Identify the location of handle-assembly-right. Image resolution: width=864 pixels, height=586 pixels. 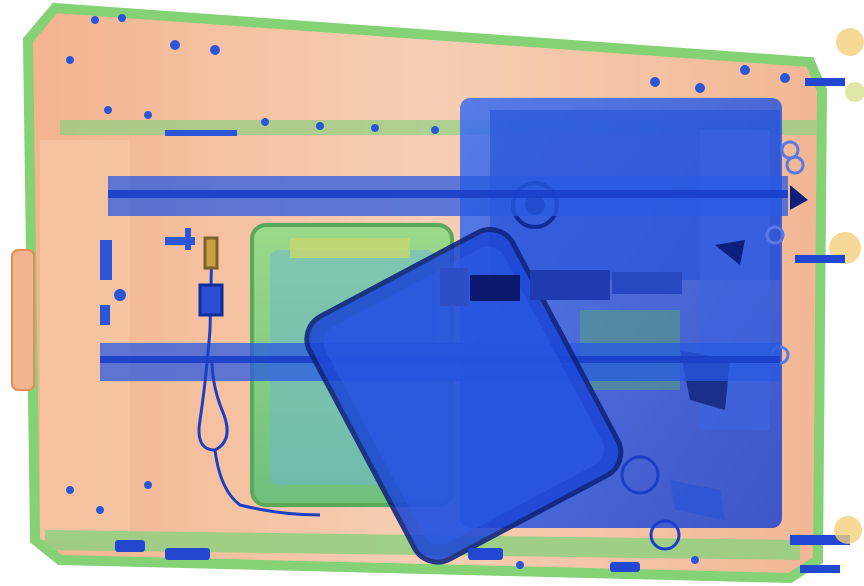
(827, 300).